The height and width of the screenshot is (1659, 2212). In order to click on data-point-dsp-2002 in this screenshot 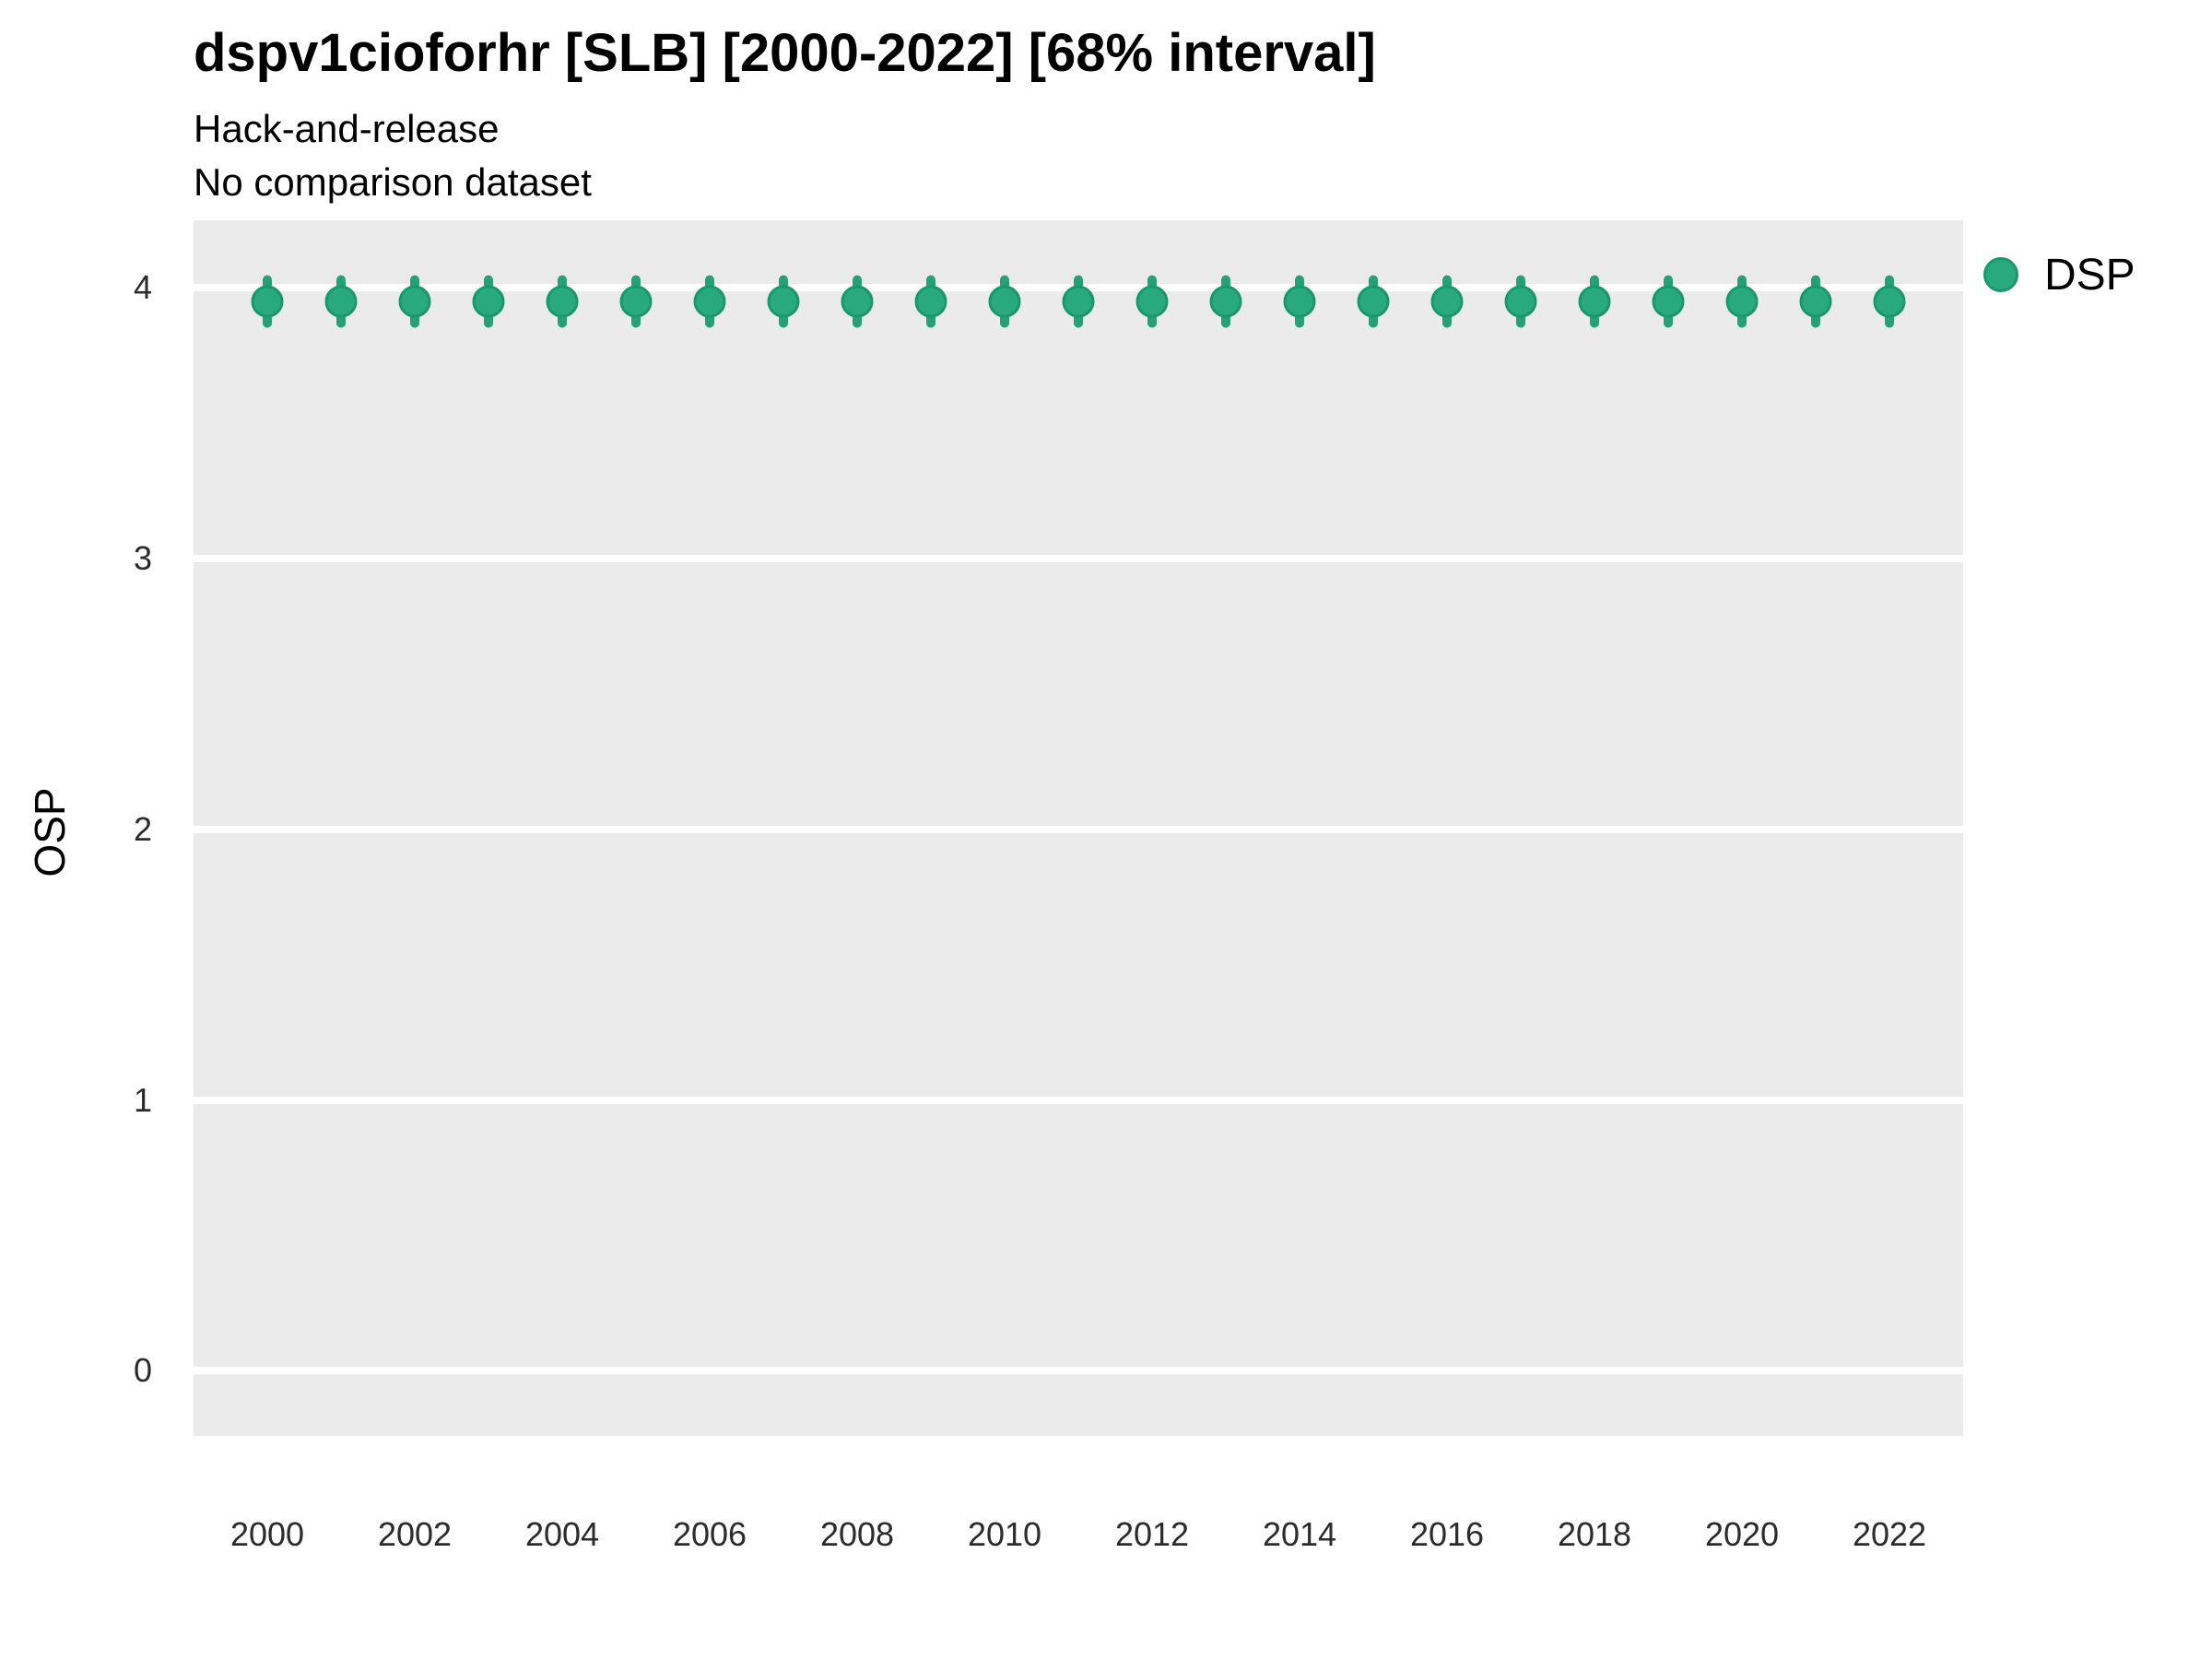, I will do `click(414, 301)`.